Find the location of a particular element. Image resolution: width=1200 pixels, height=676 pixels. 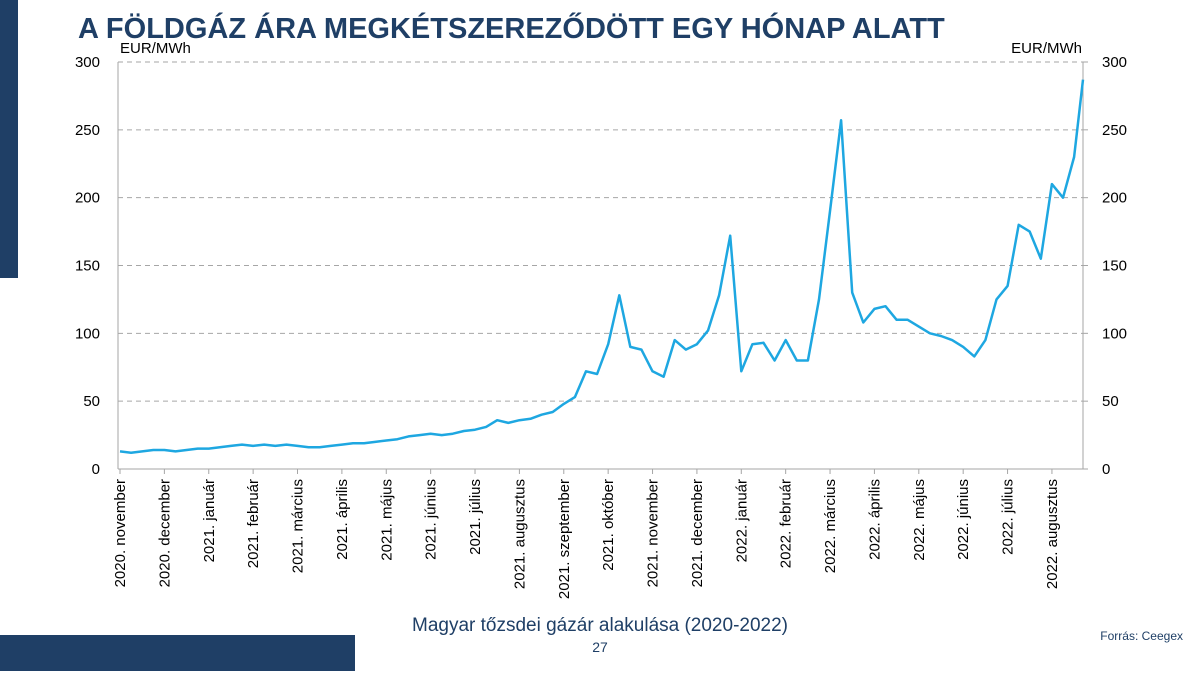

x-tick-label: 2021. május is located at coordinates (386, 520).